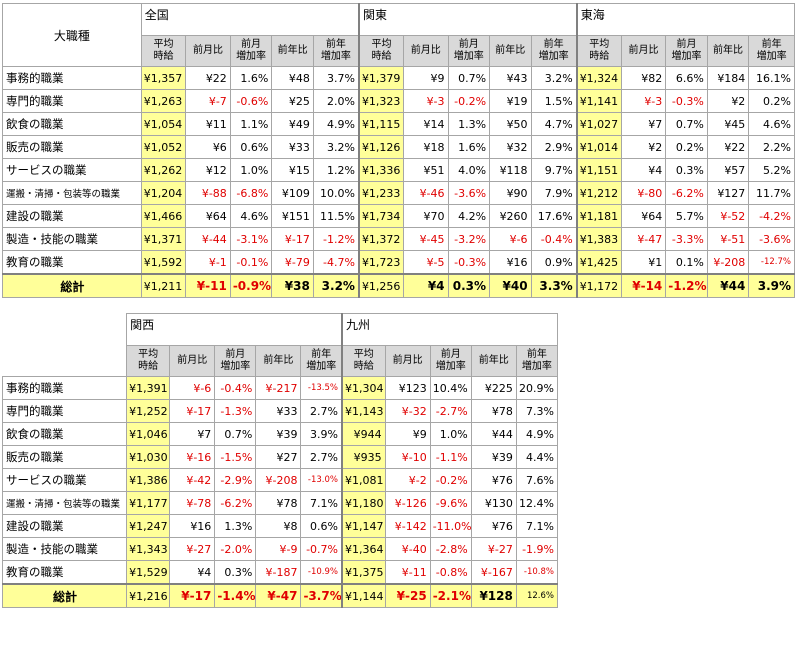 The image size is (798, 650). I want to click on cell-value: 5.2%, so click(771, 170).